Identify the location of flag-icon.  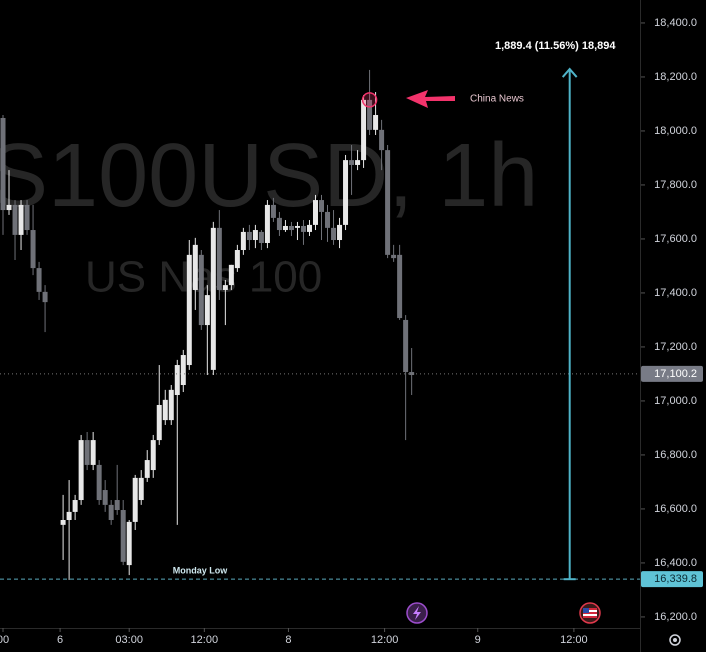
(590, 613).